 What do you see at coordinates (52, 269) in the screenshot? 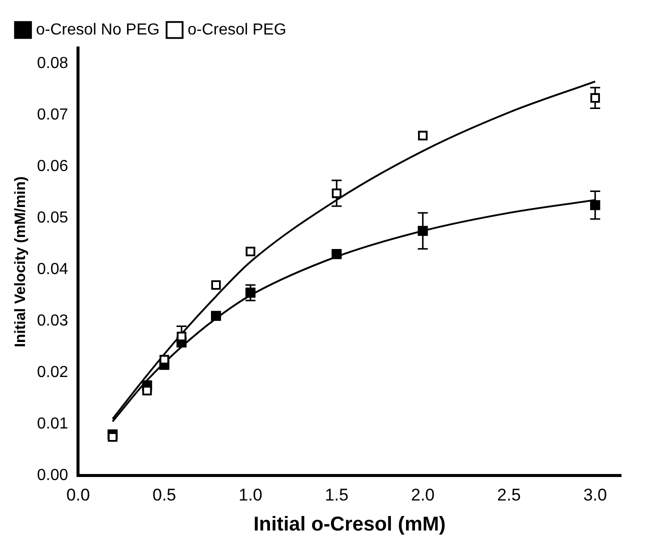
I see `y-tick-label: 0.04` at bounding box center [52, 269].